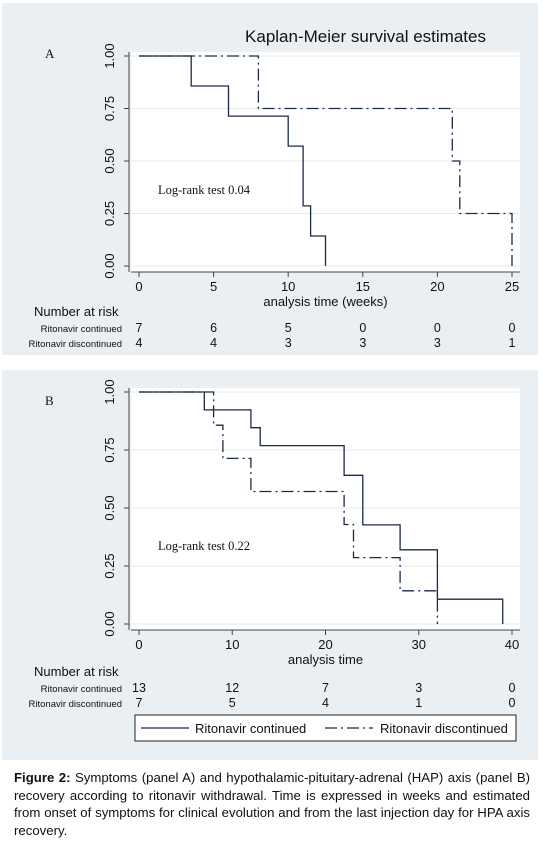 The height and width of the screenshot is (853, 543). What do you see at coordinates (50, 53) in the screenshot?
I see `panel-label: A` at bounding box center [50, 53].